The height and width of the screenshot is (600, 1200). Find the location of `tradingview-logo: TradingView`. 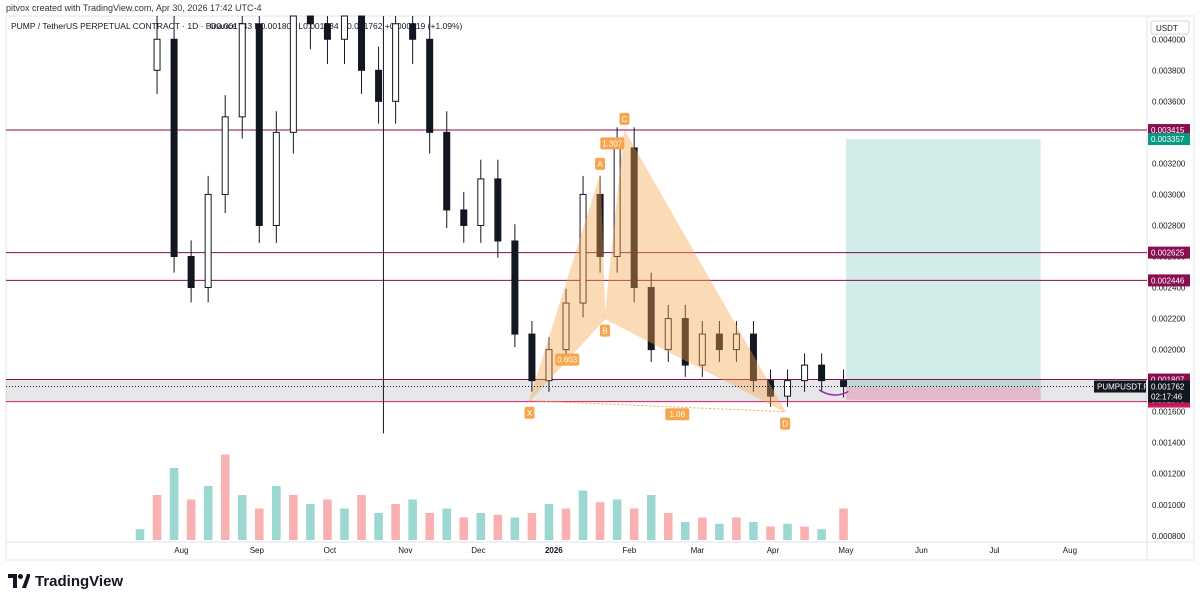

tradingview-logo: TradingView is located at coordinates (65, 581).